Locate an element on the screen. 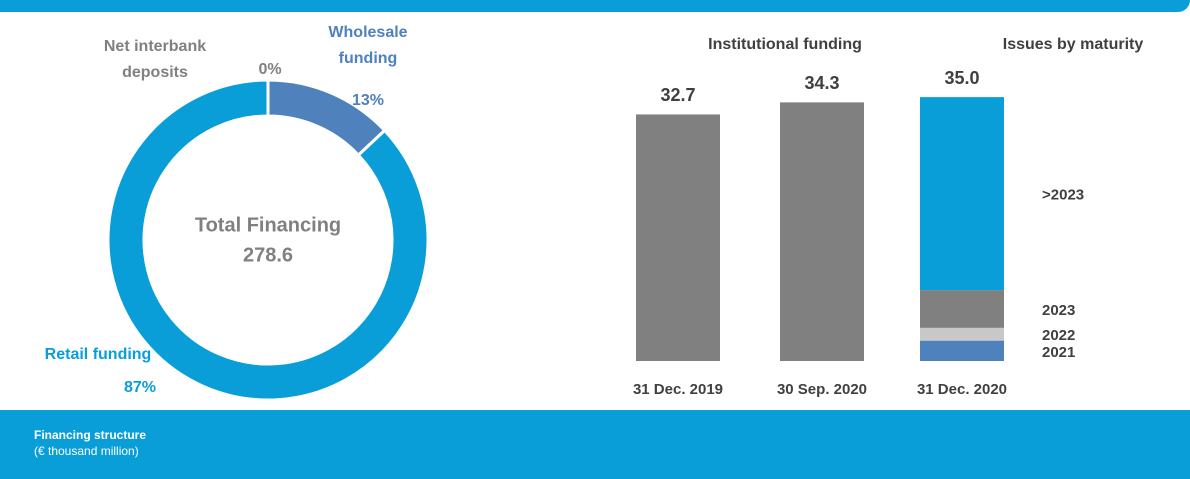 The image size is (1190, 479). segment-label: 2021 is located at coordinates (1058, 352).